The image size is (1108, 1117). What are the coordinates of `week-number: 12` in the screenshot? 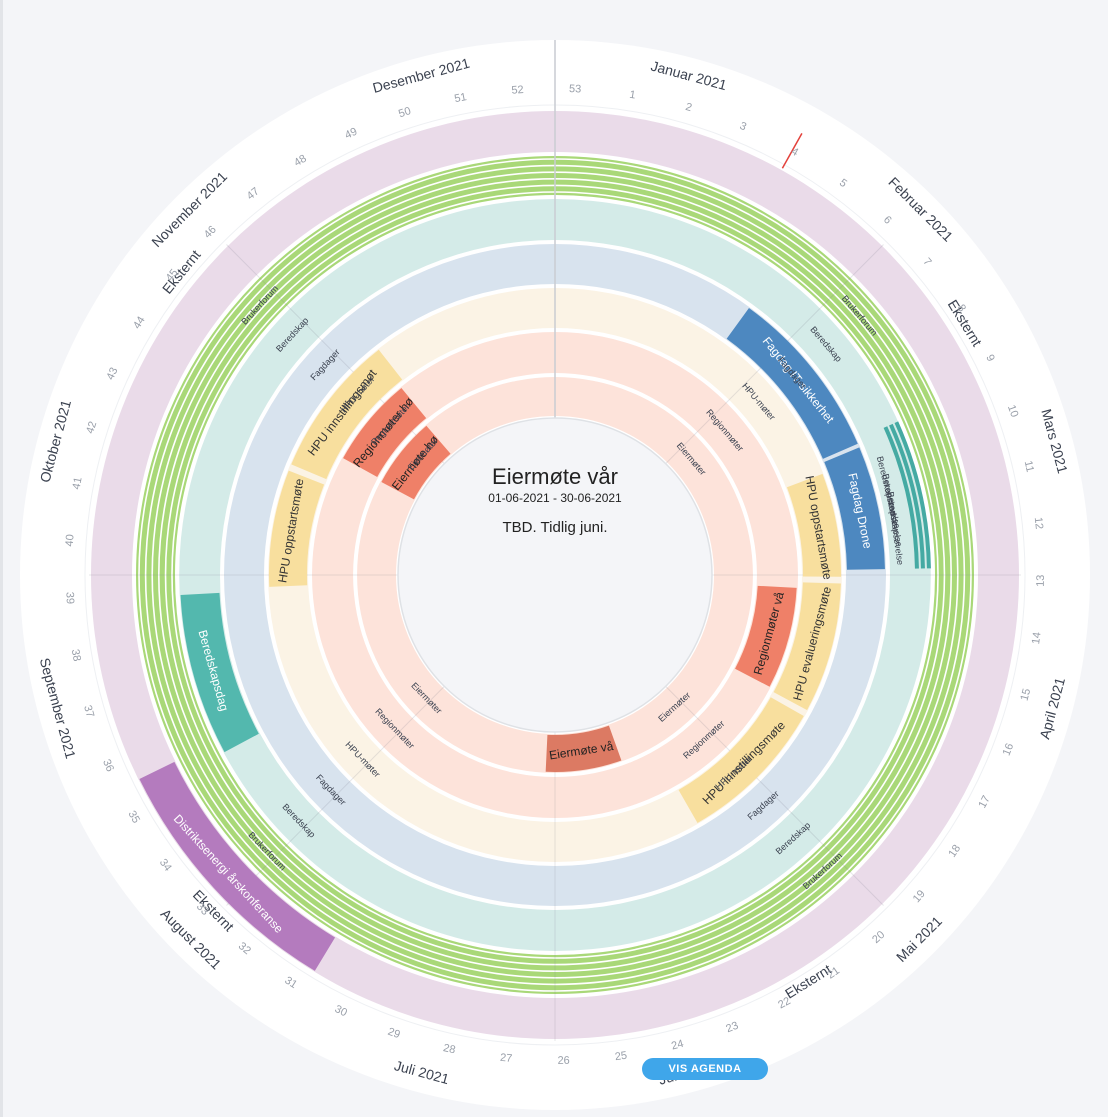 It's located at (1038, 523).